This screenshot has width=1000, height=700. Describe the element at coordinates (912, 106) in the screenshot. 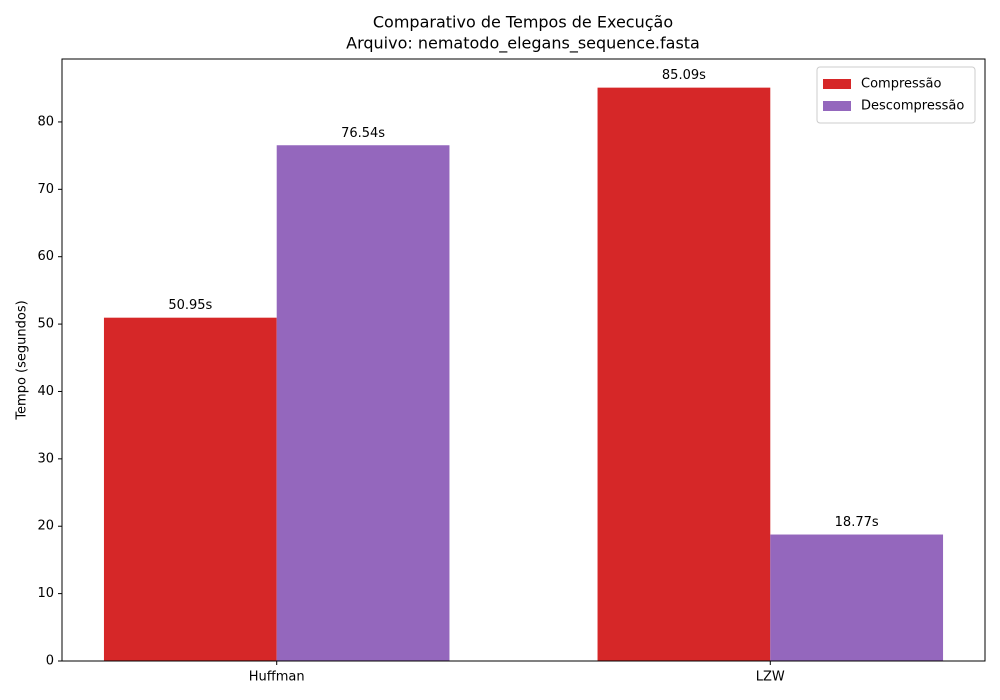

I see `legend-label: Descompressão` at that location.